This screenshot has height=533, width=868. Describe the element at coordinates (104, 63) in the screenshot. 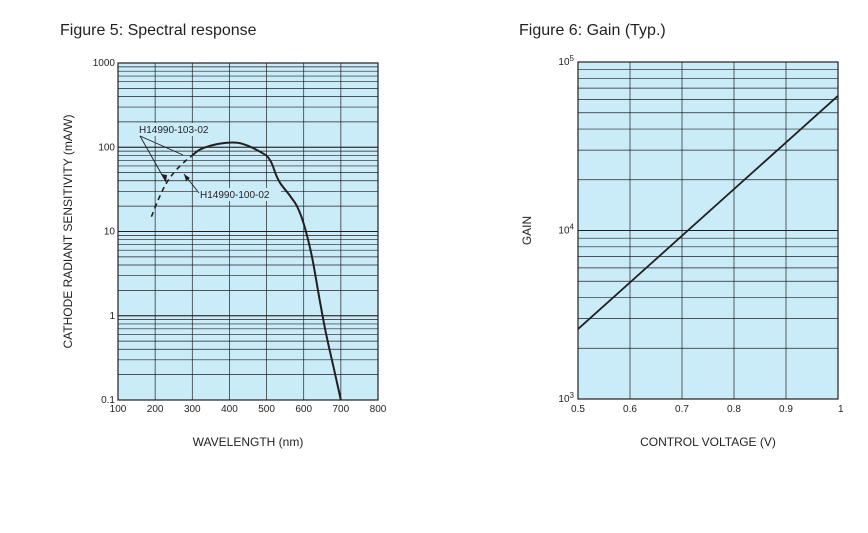

I see `figure5-y-tick-label: 1000` at that location.